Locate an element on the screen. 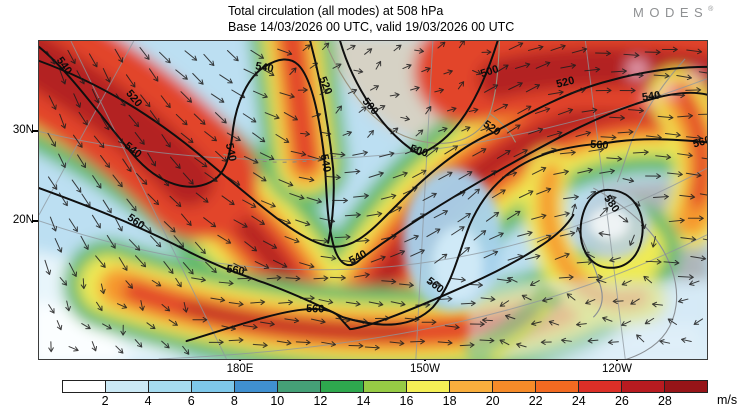  colorbar-tick-2: 2 is located at coordinates (105, 401).